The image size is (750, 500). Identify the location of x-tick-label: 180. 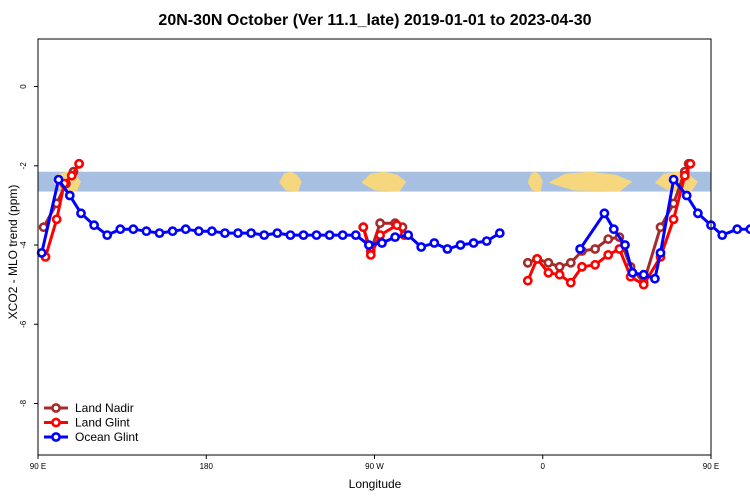
(207, 466).